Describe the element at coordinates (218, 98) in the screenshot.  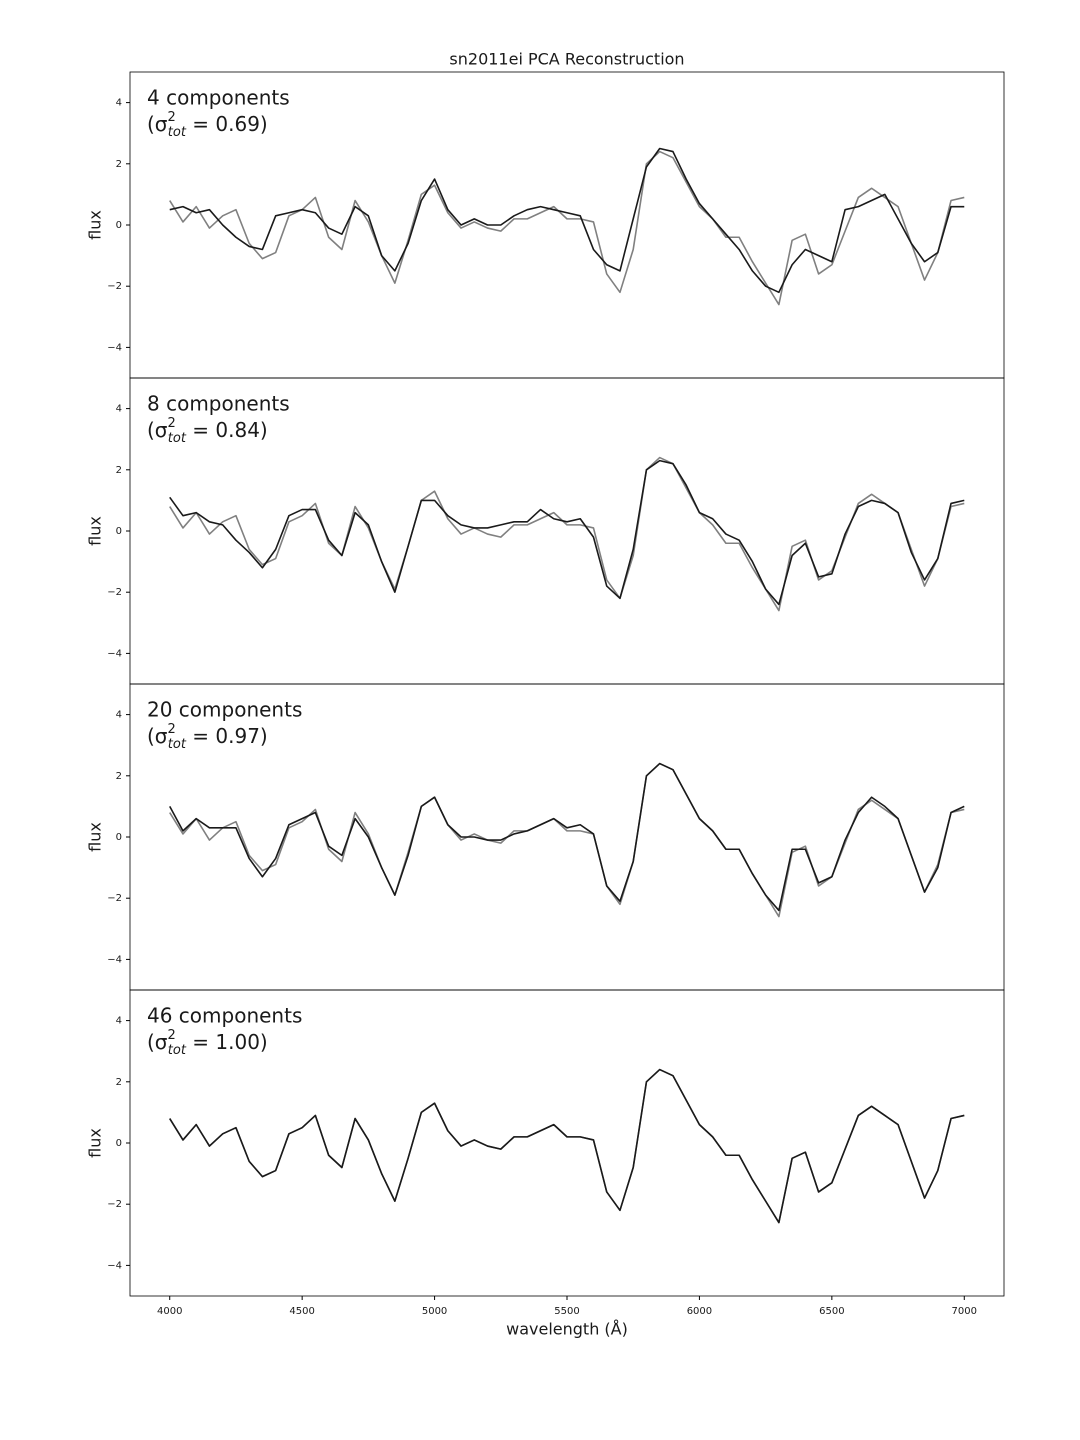
I see `annotation: 4 components` at that location.